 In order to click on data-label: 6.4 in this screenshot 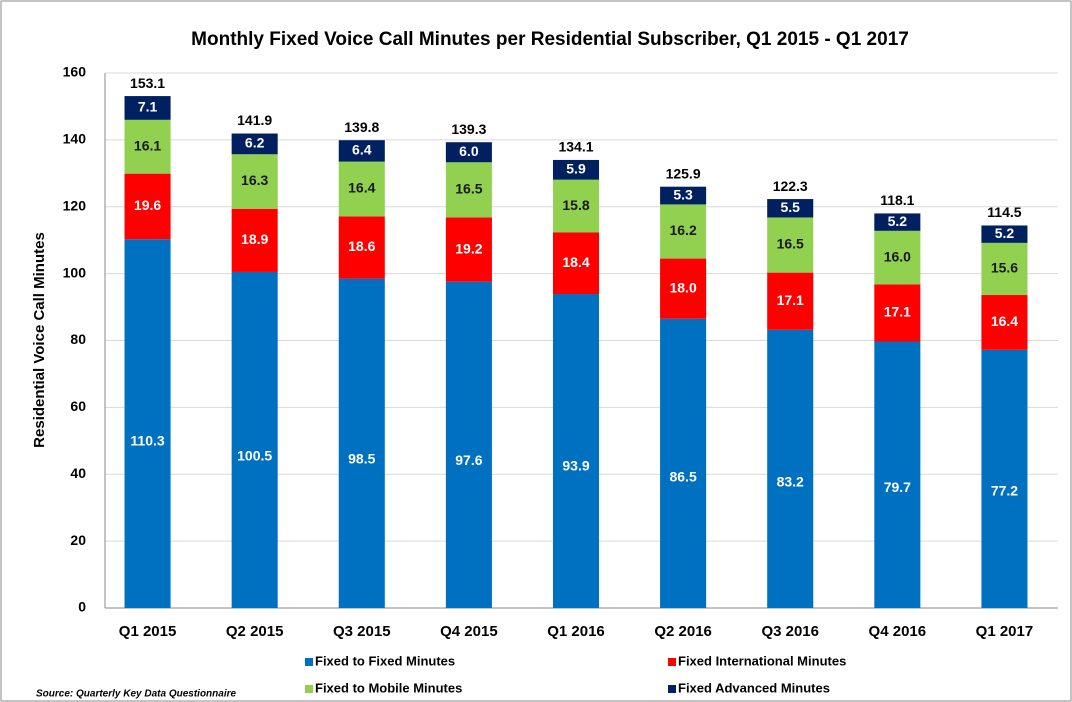, I will do `click(362, 150)`.